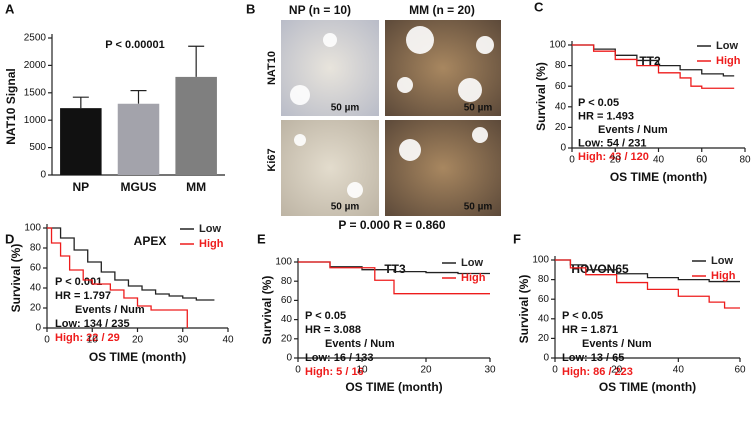  Describe the element at coordinates (250, 8) in the screenshot. I see `panel-label: B` at that location.